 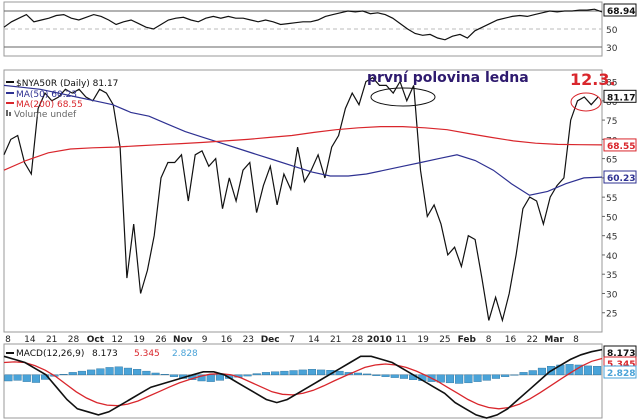 What do you see at coordinates (444, 340) in the screenshot?
I see `date-tick-20: 25` at bounding box center [444, 340].